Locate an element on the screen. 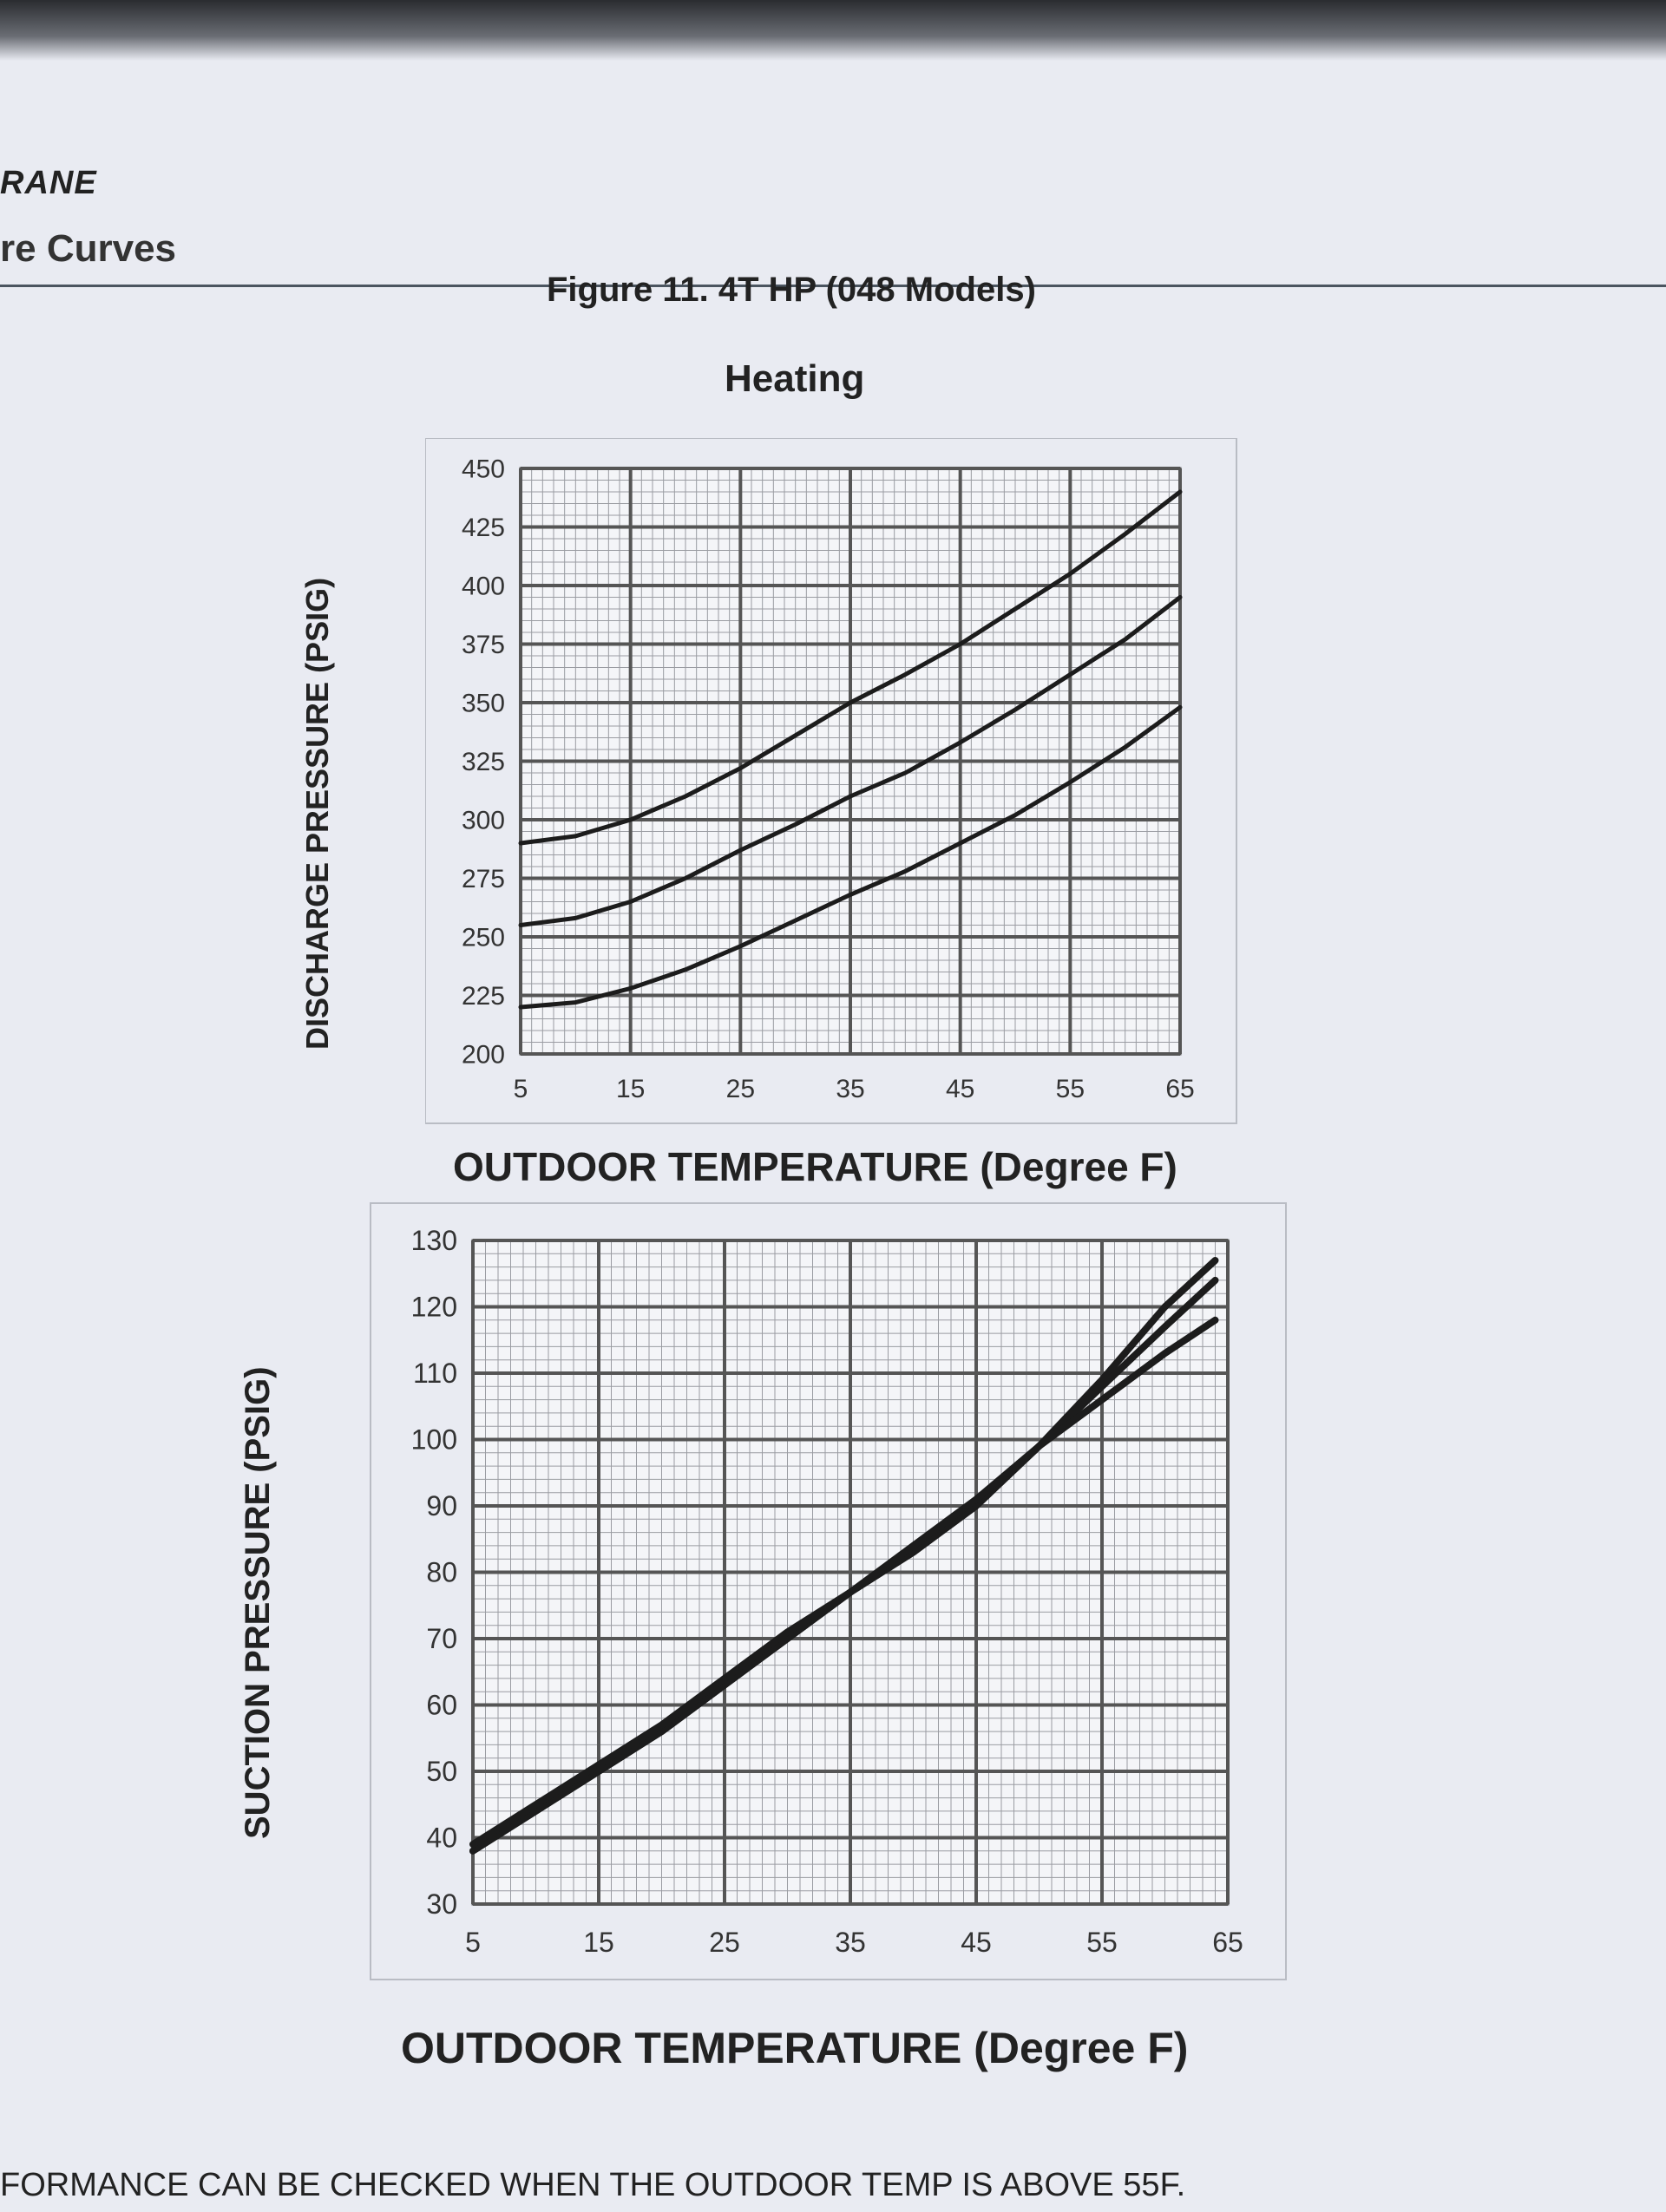 Image resolution: width=1666 pixels, height=2212 pixels. y-tick-label: 325 is located at coordinates (483, 762).